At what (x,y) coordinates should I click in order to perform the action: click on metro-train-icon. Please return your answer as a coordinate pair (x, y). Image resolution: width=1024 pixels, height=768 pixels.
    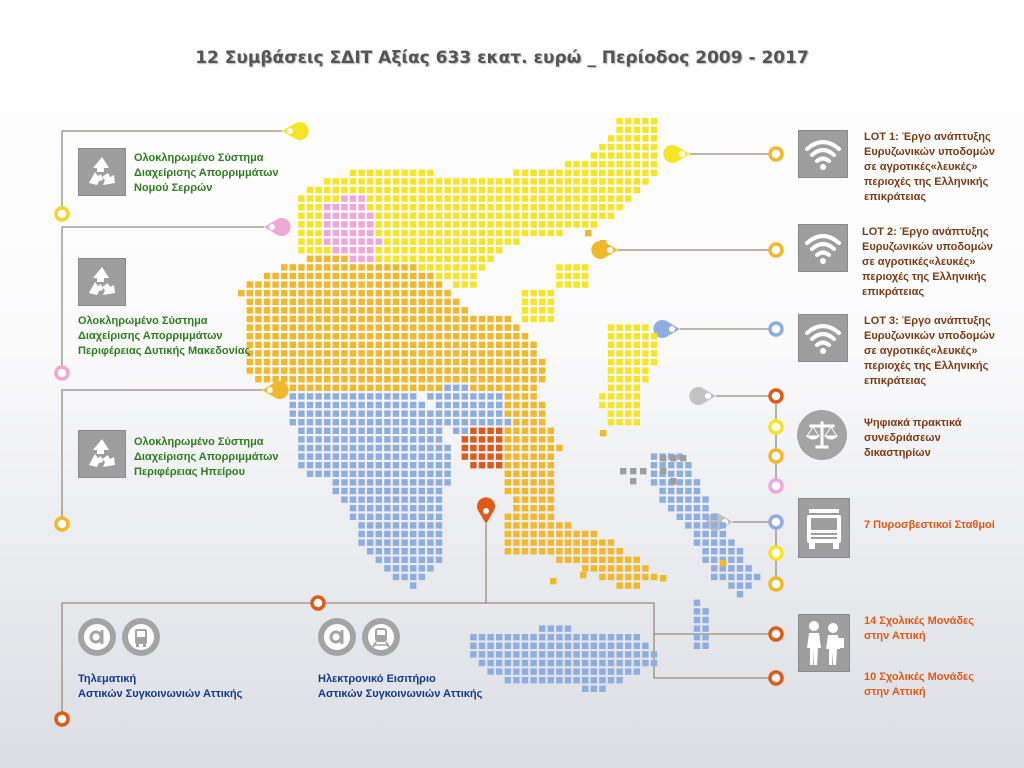
    Looking at the image, I should click on (381, 637).